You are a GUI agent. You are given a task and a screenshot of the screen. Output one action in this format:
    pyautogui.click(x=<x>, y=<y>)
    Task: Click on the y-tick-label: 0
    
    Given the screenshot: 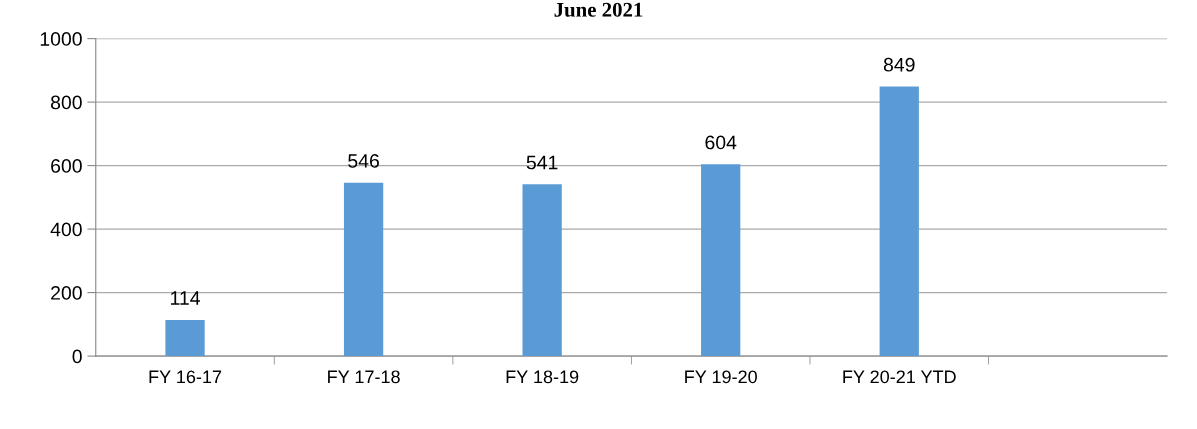 What is the action you would take?
    pyautogui.click(x=77, y=356)
    